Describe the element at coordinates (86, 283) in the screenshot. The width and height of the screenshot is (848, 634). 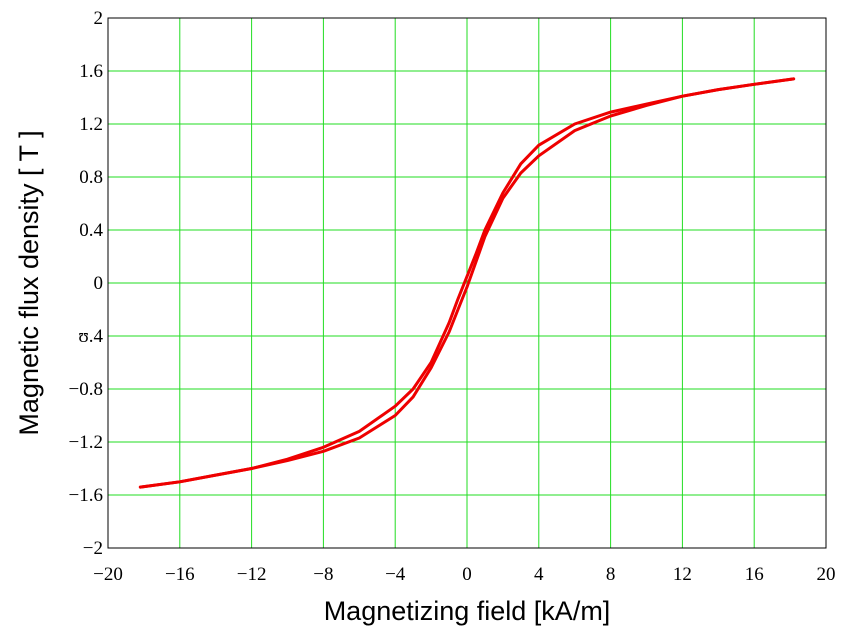
I see `y-tick-labels: 2 1.6 1.2 0.8 0.4 0 ʊ.4 −0.8 −1.2 −1.6 −2` at that location.